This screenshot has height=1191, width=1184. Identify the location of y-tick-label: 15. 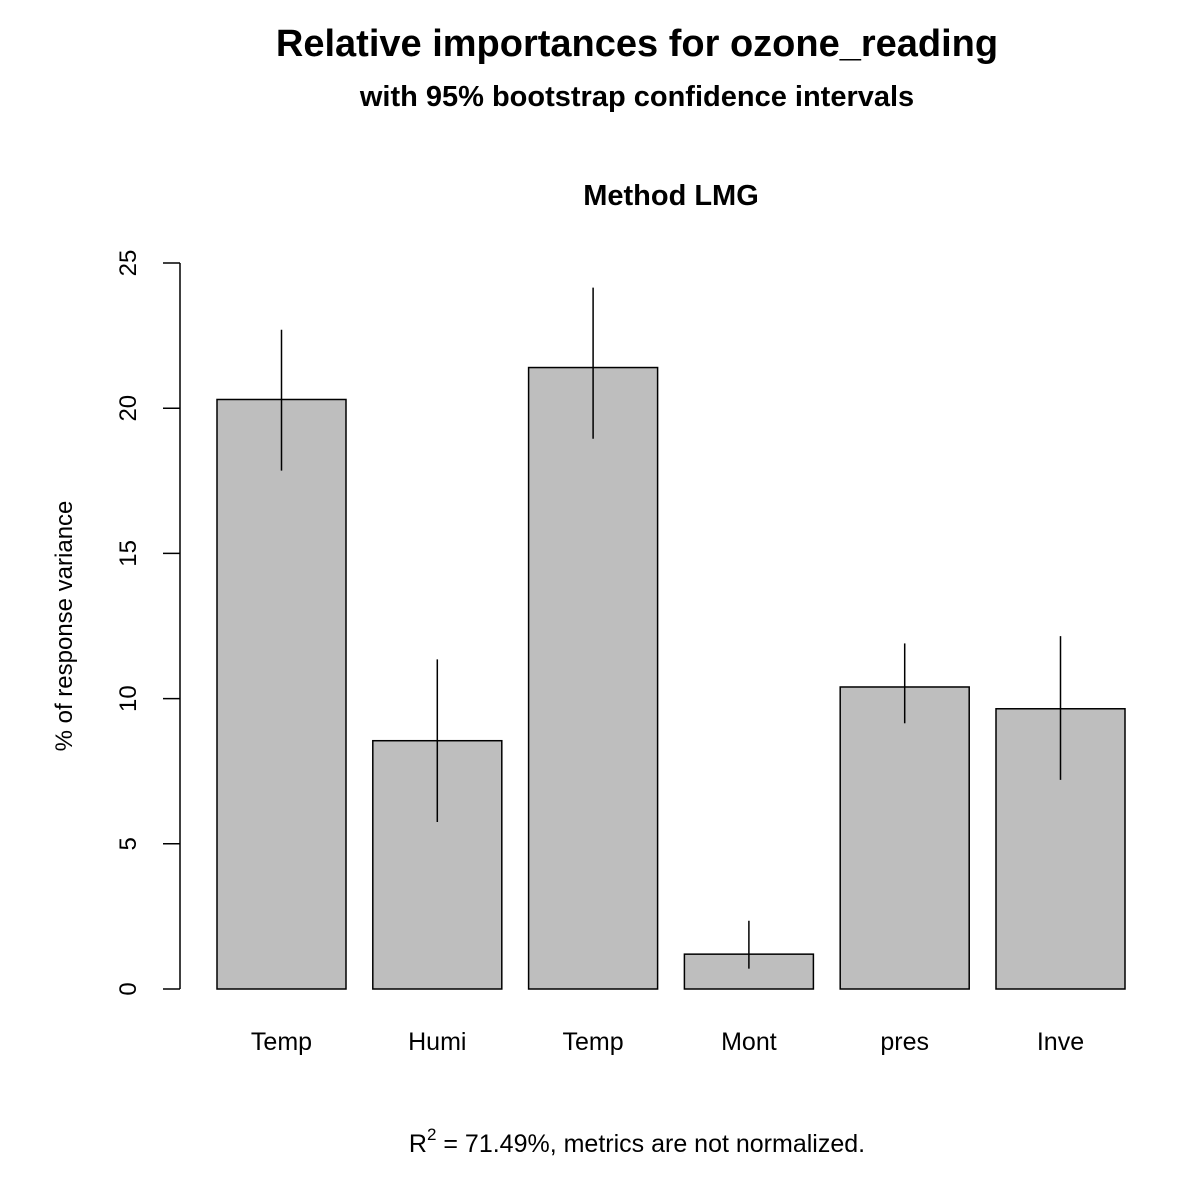
(128, 553).